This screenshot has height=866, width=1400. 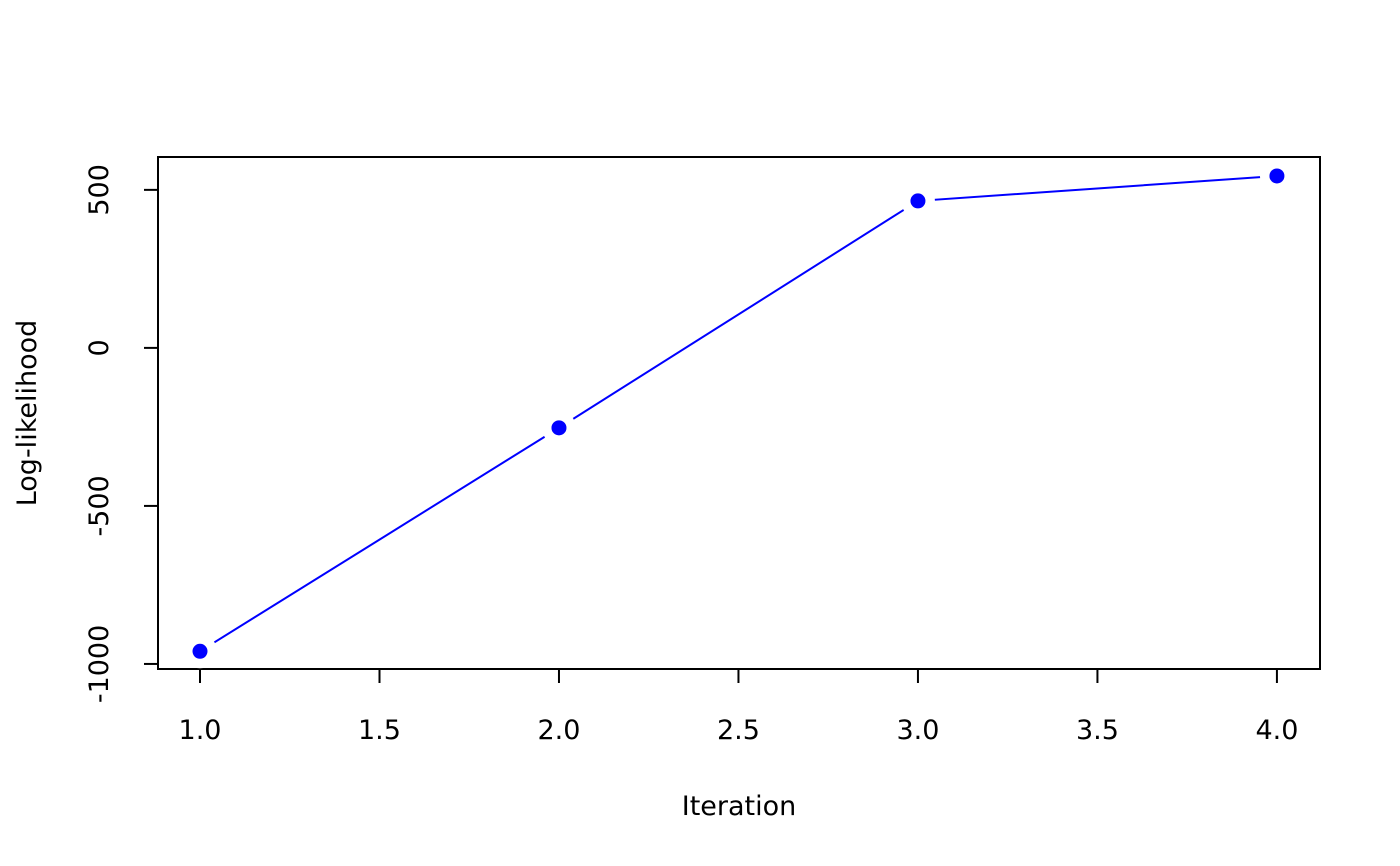 I want to click on x-tick-label: 3.0, so click(x=917, y=730).